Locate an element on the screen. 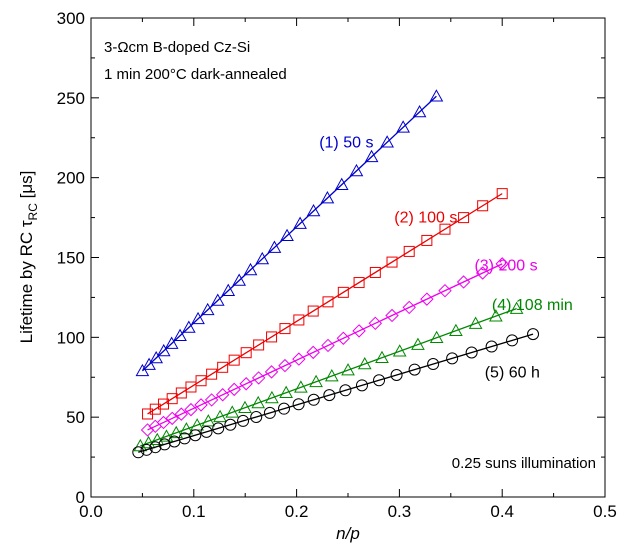  y-axis-label-unit: [μs] is located at coordinates (26, 187).